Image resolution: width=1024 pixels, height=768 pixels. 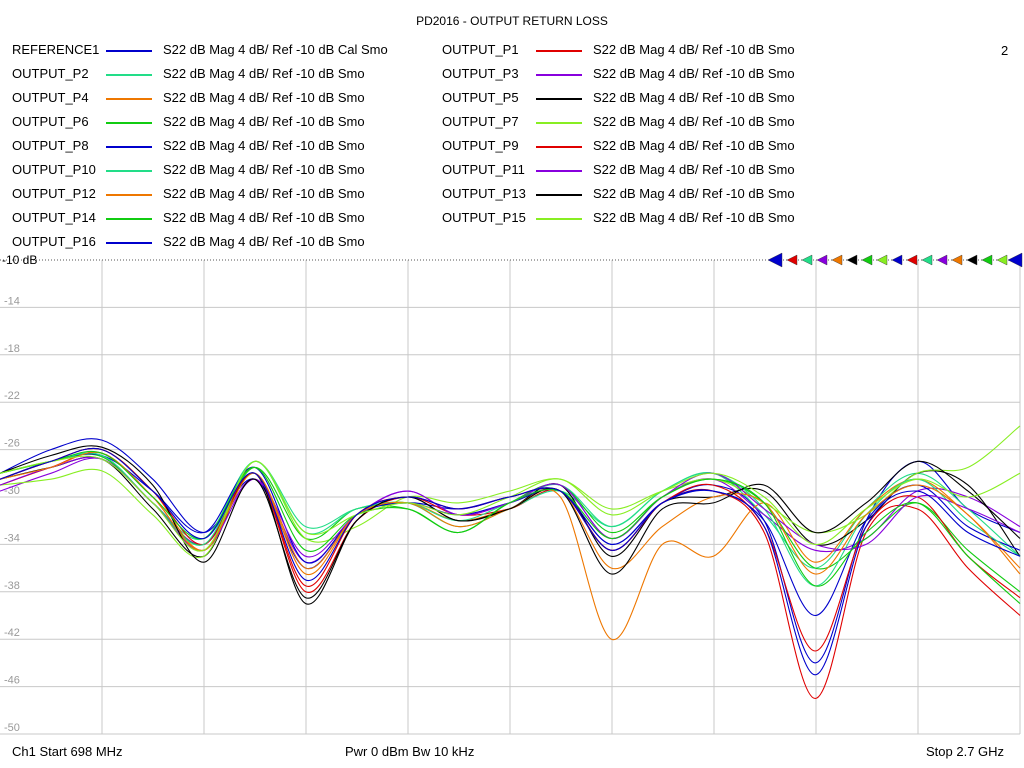 I want to click on legend-trace-name: REFERENCE1, so click(x=56, y=49).